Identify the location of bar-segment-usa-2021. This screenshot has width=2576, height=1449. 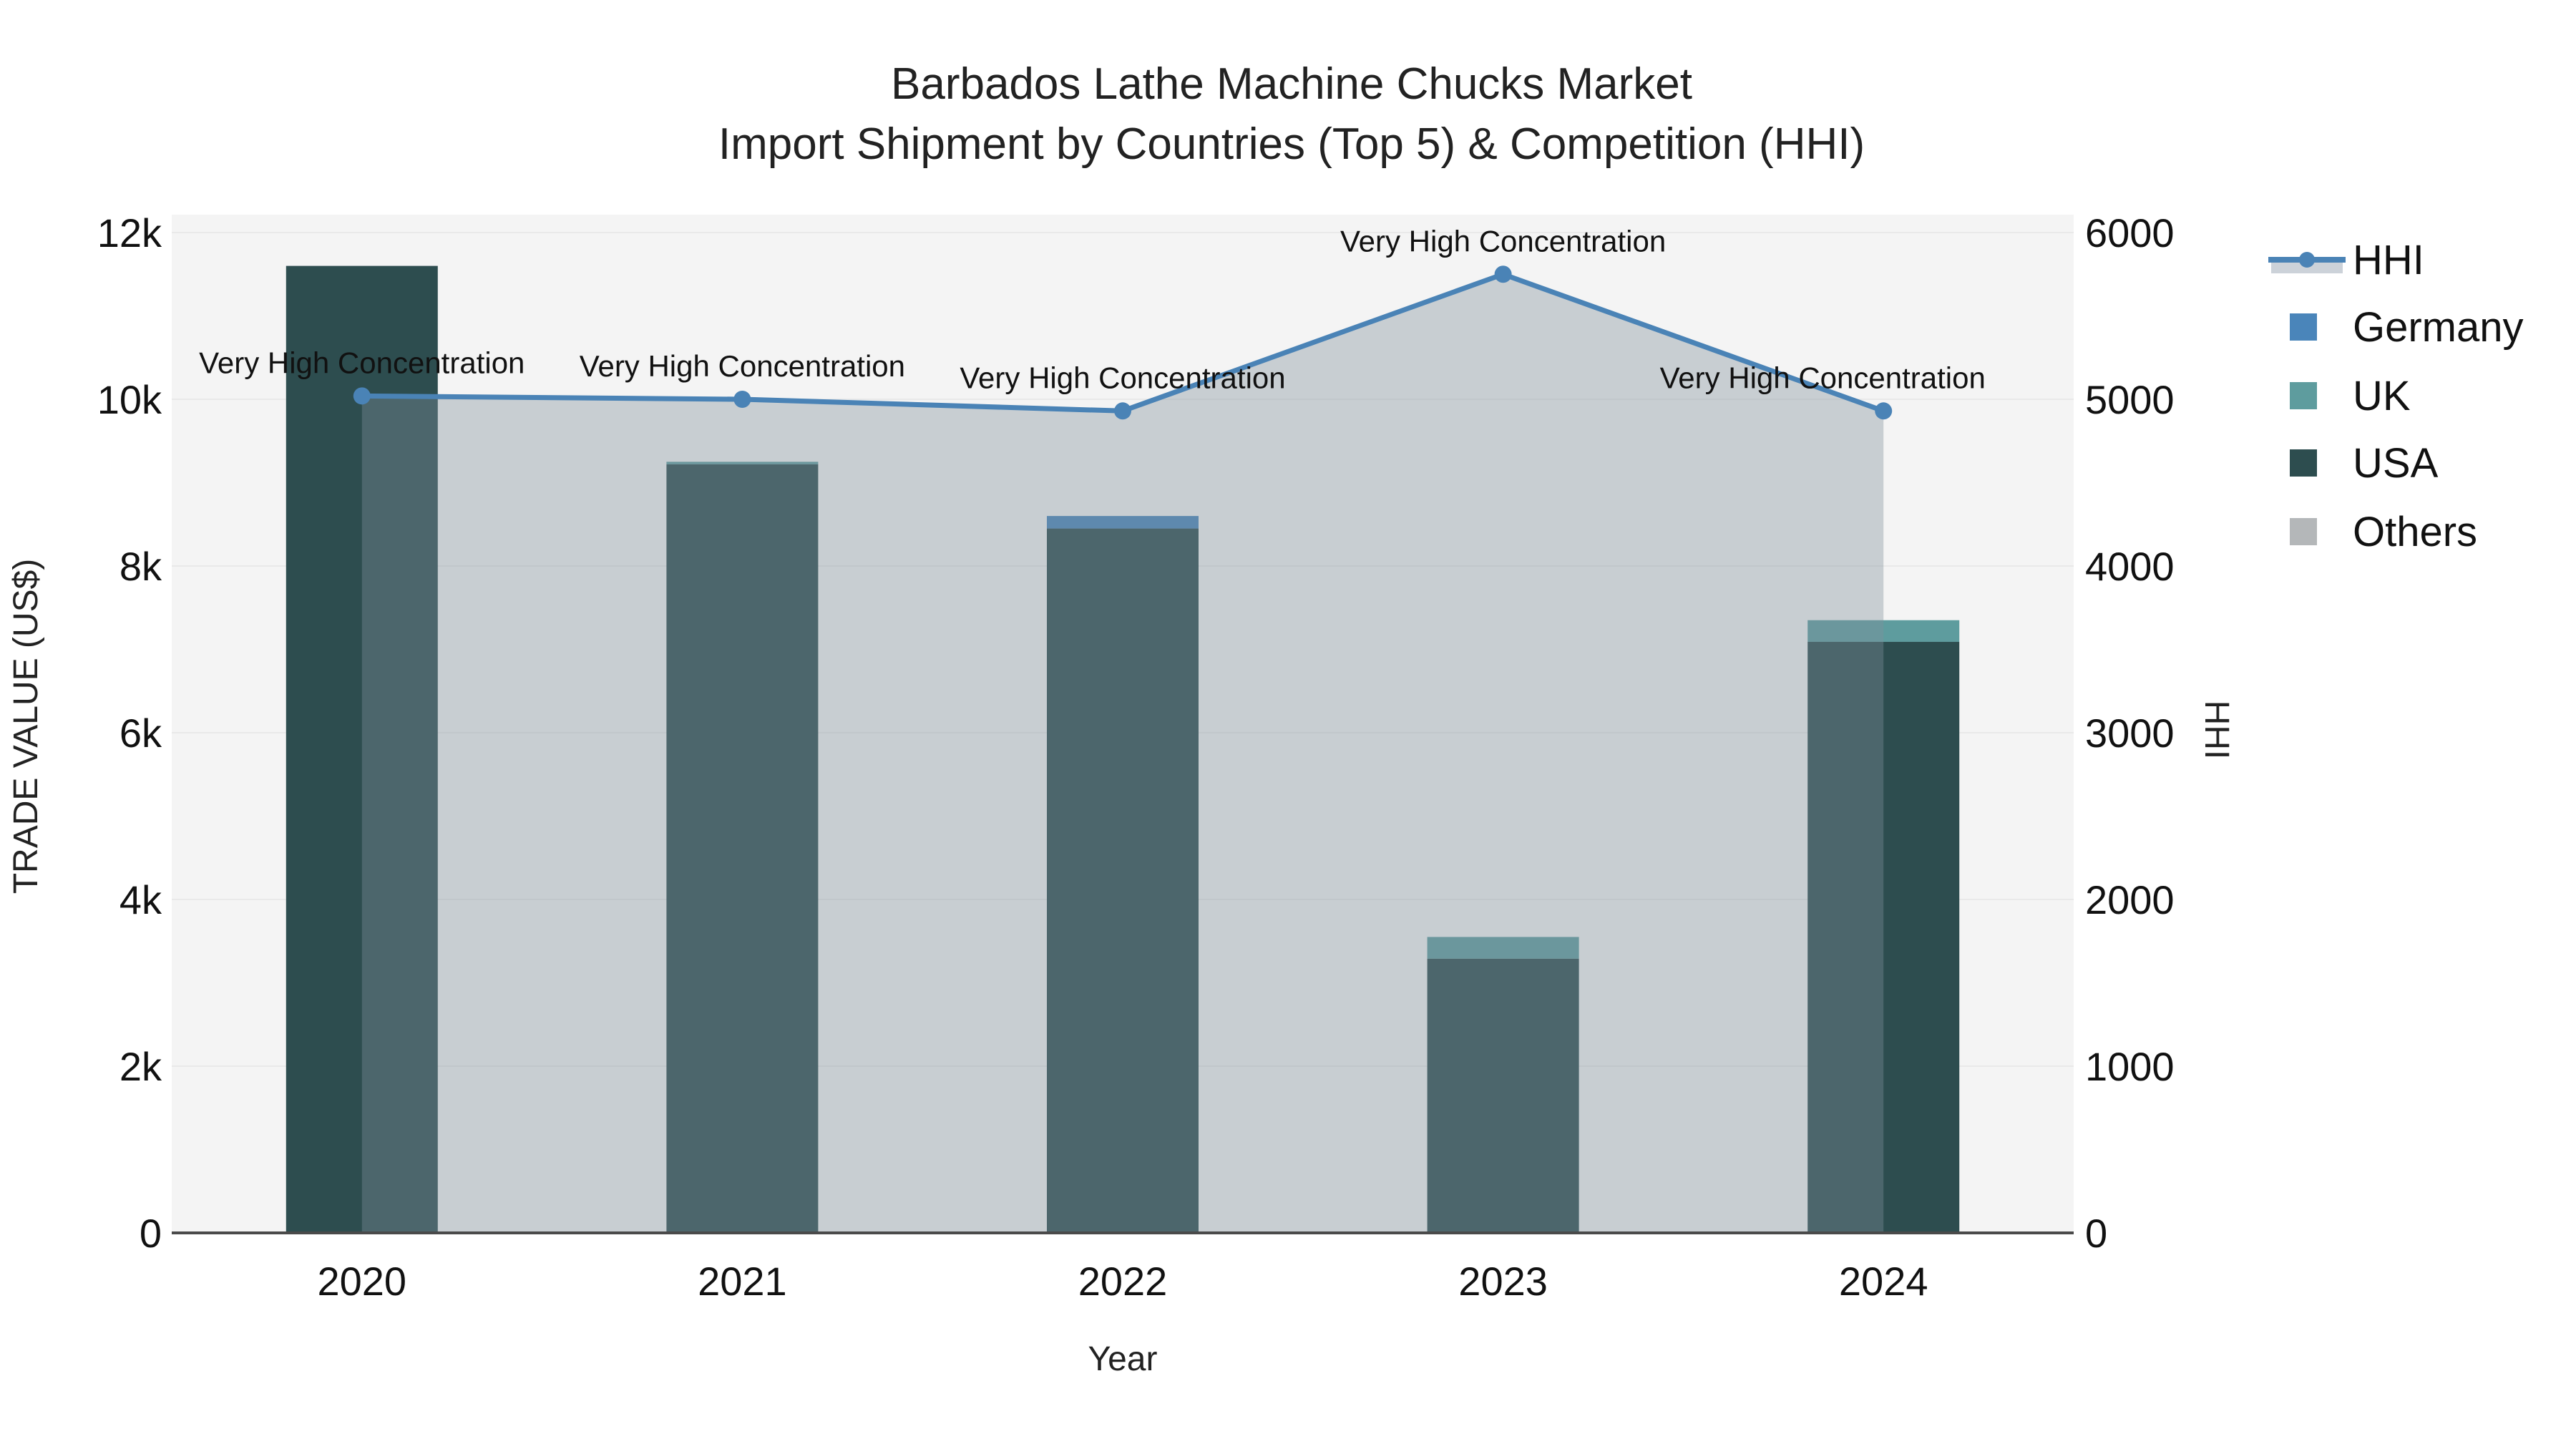
(742, 848).